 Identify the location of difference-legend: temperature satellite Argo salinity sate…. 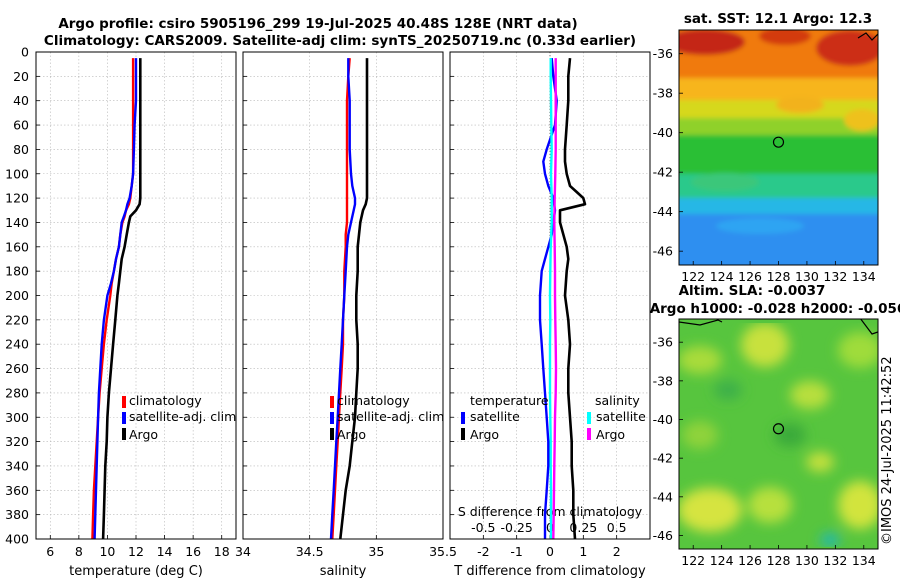
(553, 417).